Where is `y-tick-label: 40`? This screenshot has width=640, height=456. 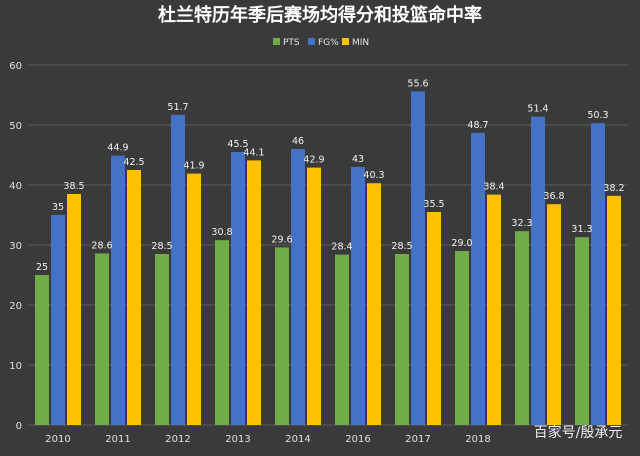 y-tick-label: 40 is located at coordinates (15, 186).